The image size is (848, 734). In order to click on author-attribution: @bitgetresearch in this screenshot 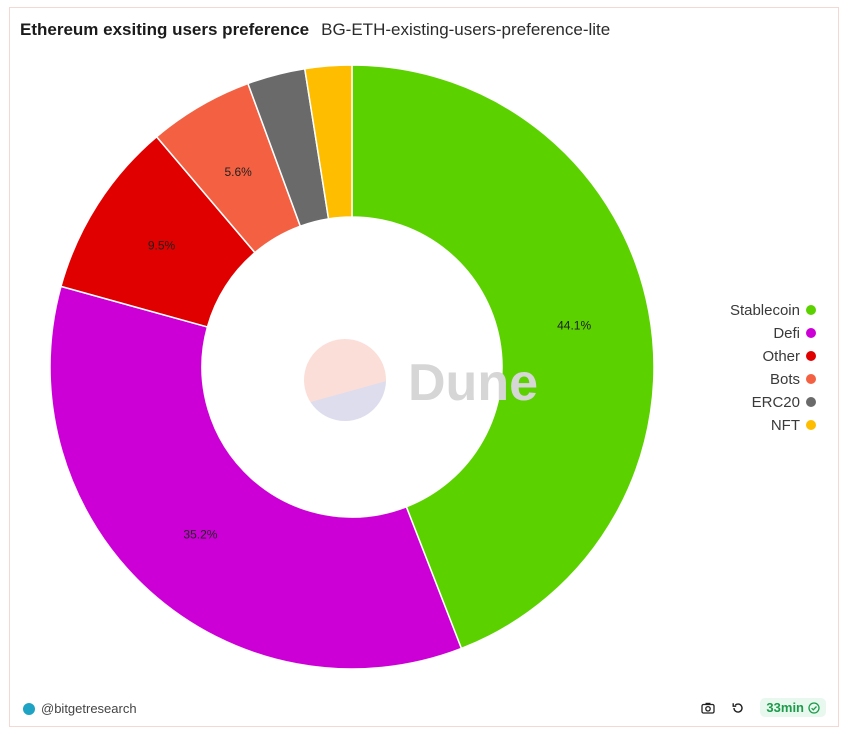, I will do `click(80, 708)`.